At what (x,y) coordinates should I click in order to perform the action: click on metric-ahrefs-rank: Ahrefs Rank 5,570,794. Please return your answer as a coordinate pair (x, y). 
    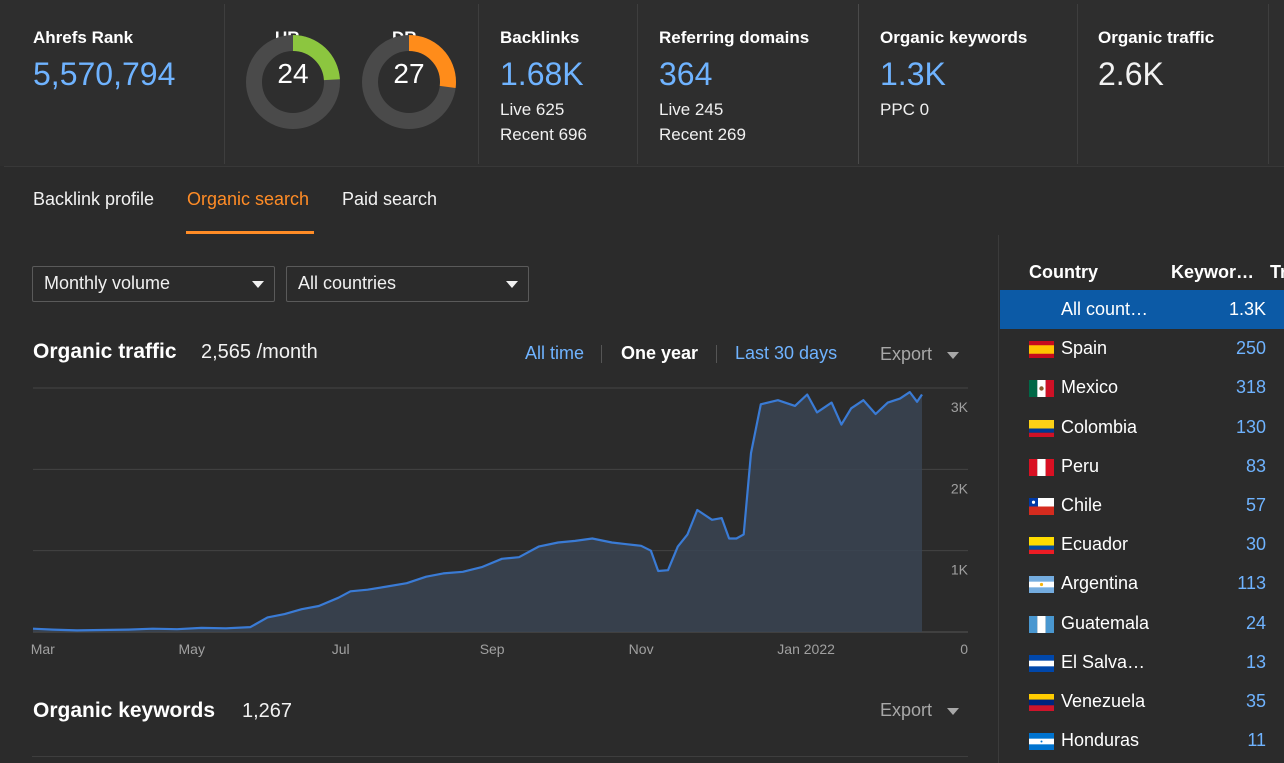
    Looking at the image, I should click on (114, 84).